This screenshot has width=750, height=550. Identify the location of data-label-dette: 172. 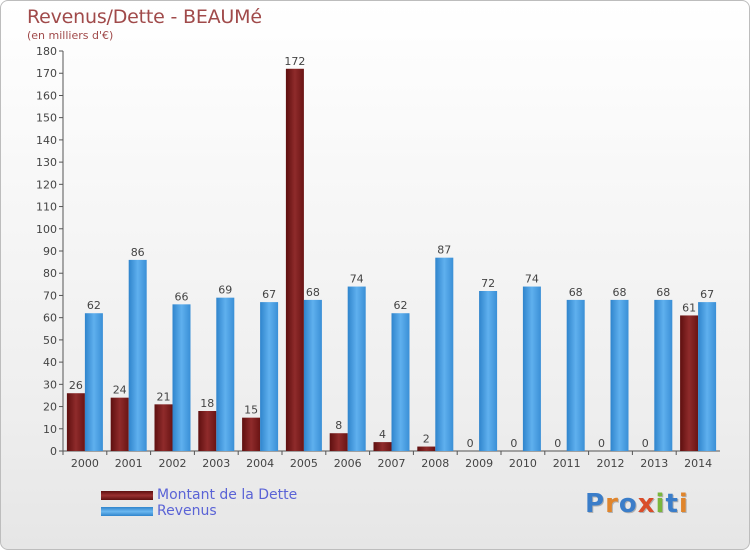
(294, 61).